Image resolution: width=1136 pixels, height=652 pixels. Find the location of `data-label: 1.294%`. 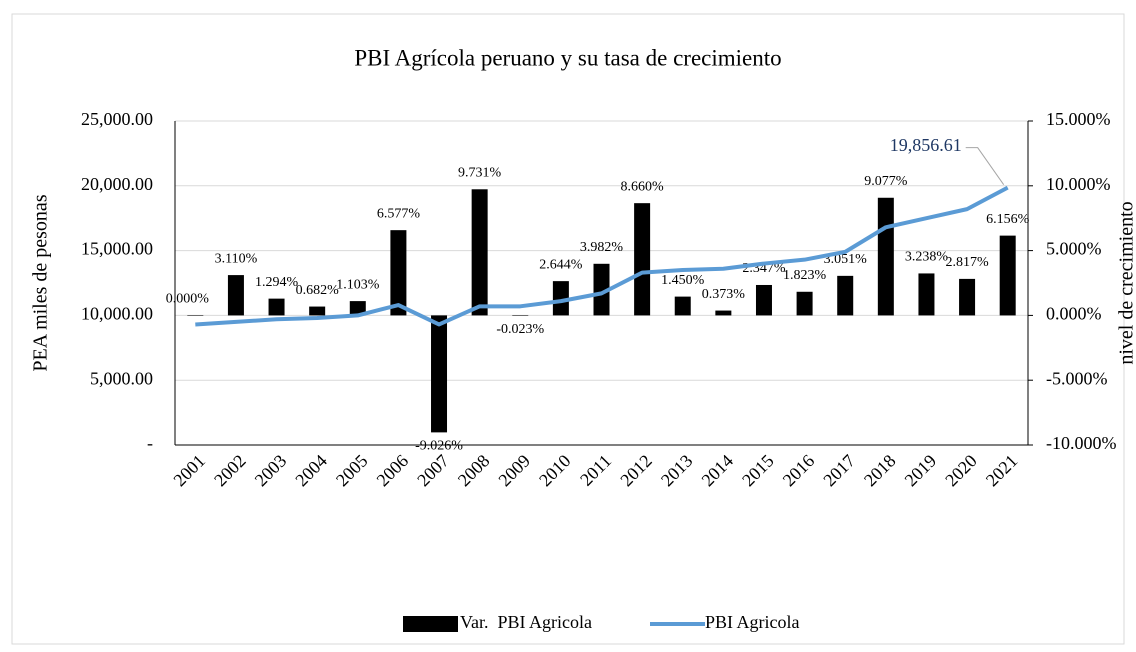

data-label: 1.294% is located at coordinates (277, 282).